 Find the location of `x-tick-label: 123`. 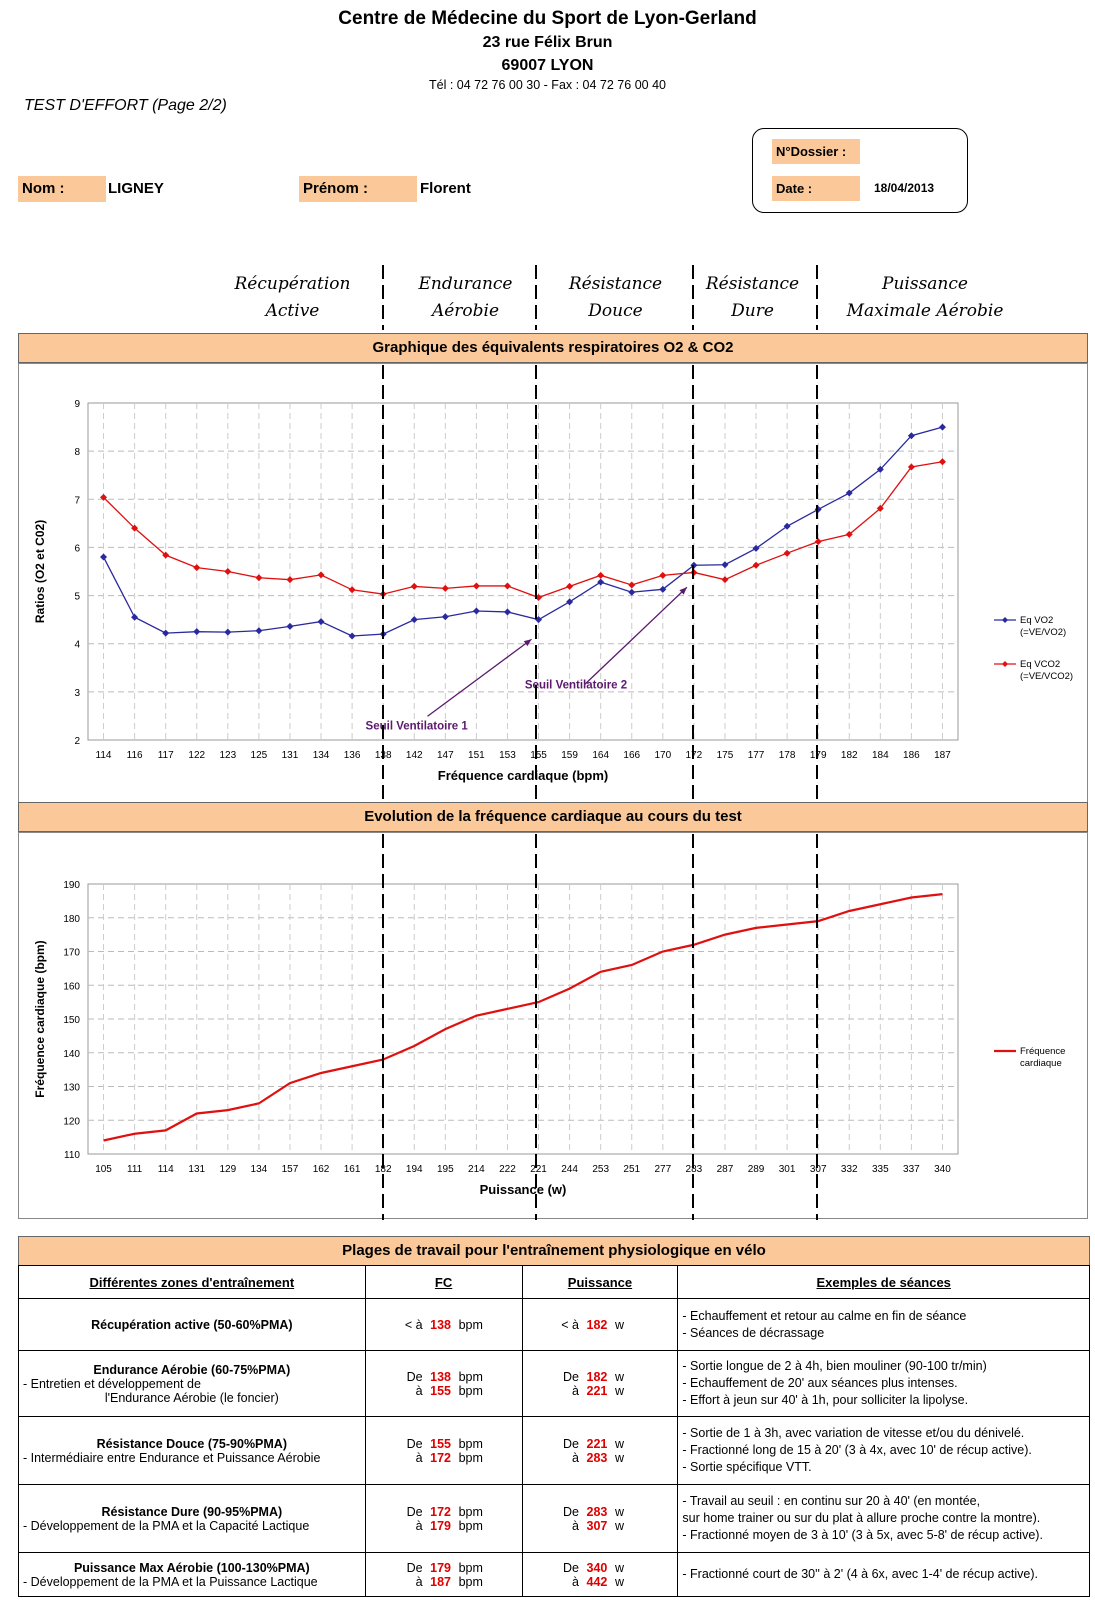

x-tick-label: 123 is located at coordinates (227, 755).